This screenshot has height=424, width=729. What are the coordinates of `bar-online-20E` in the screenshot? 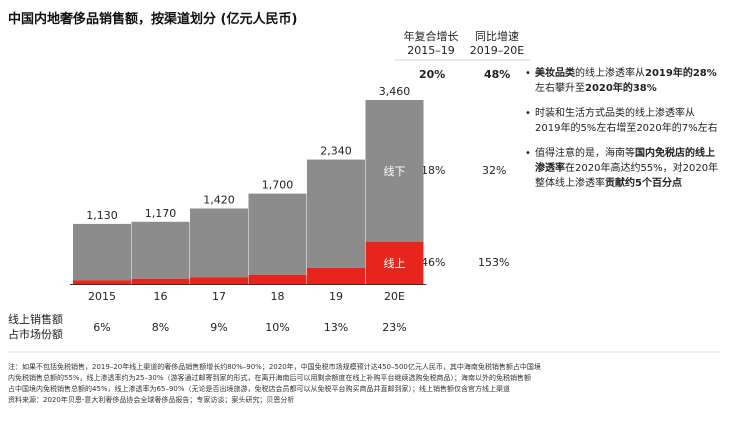 It's located at (394, 262).